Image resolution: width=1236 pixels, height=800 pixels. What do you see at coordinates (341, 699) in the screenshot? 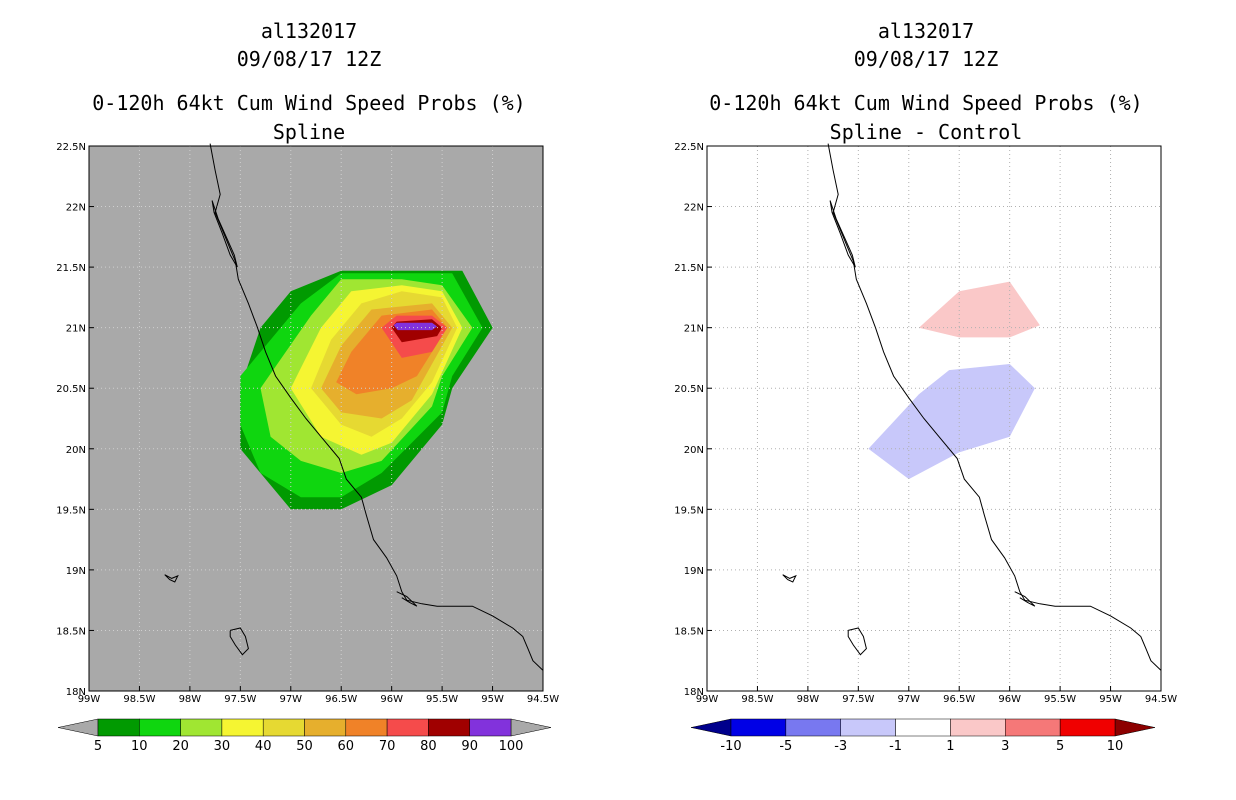
I see `left-xtick-label-5: 96.5W` at bounding box center [341, 699].